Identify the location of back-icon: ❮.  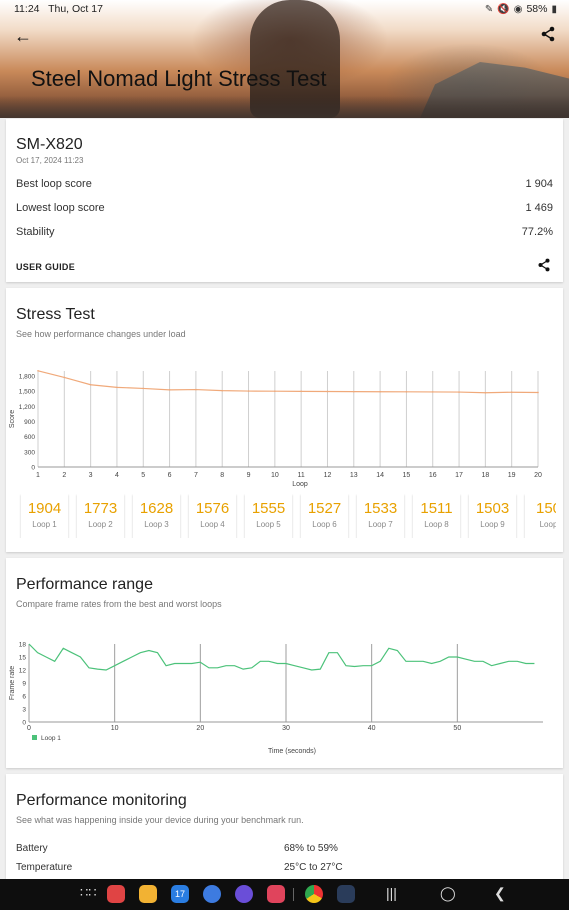
(500, 893).